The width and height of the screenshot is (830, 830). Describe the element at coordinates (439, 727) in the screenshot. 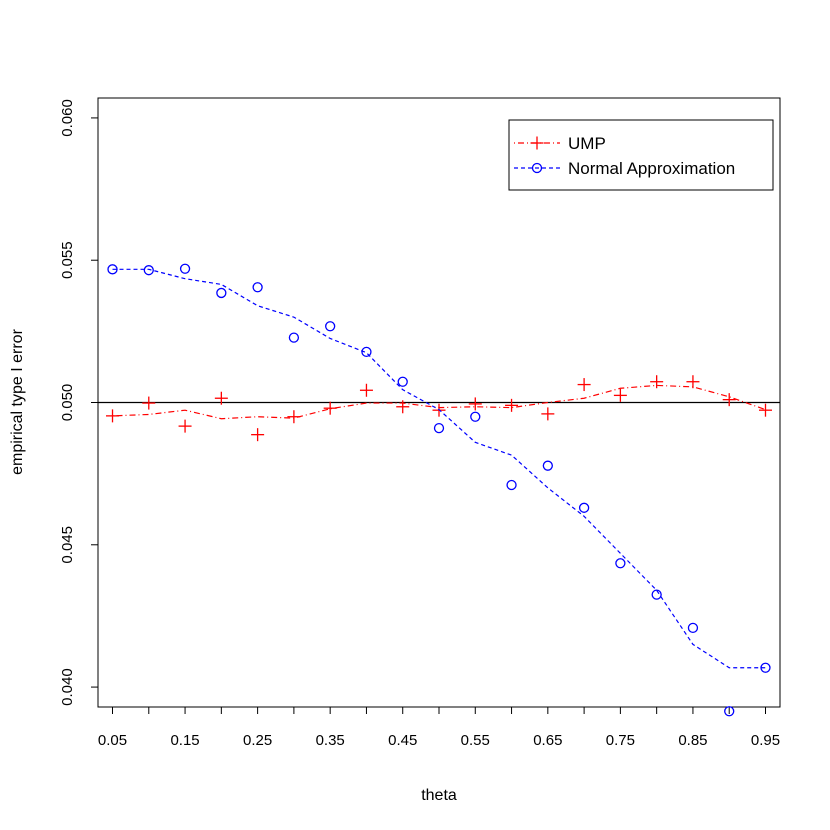

I see `x-axis: 0.05 0.15 0.25 0.35 0.45 0.55 0.65 0.75 0.85 0.95` at that location.